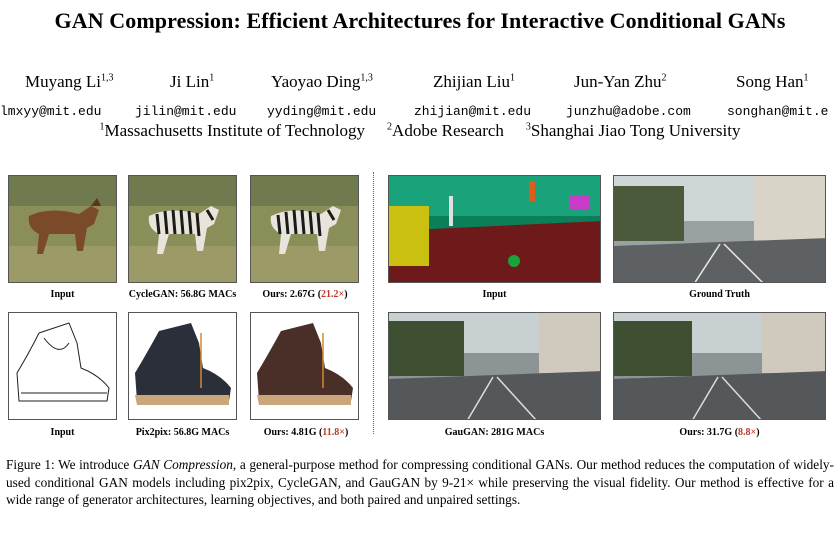  Describe the element at coordinates (62, 294) in the screenshot. I see `caption-horse-input: Input` at that location.